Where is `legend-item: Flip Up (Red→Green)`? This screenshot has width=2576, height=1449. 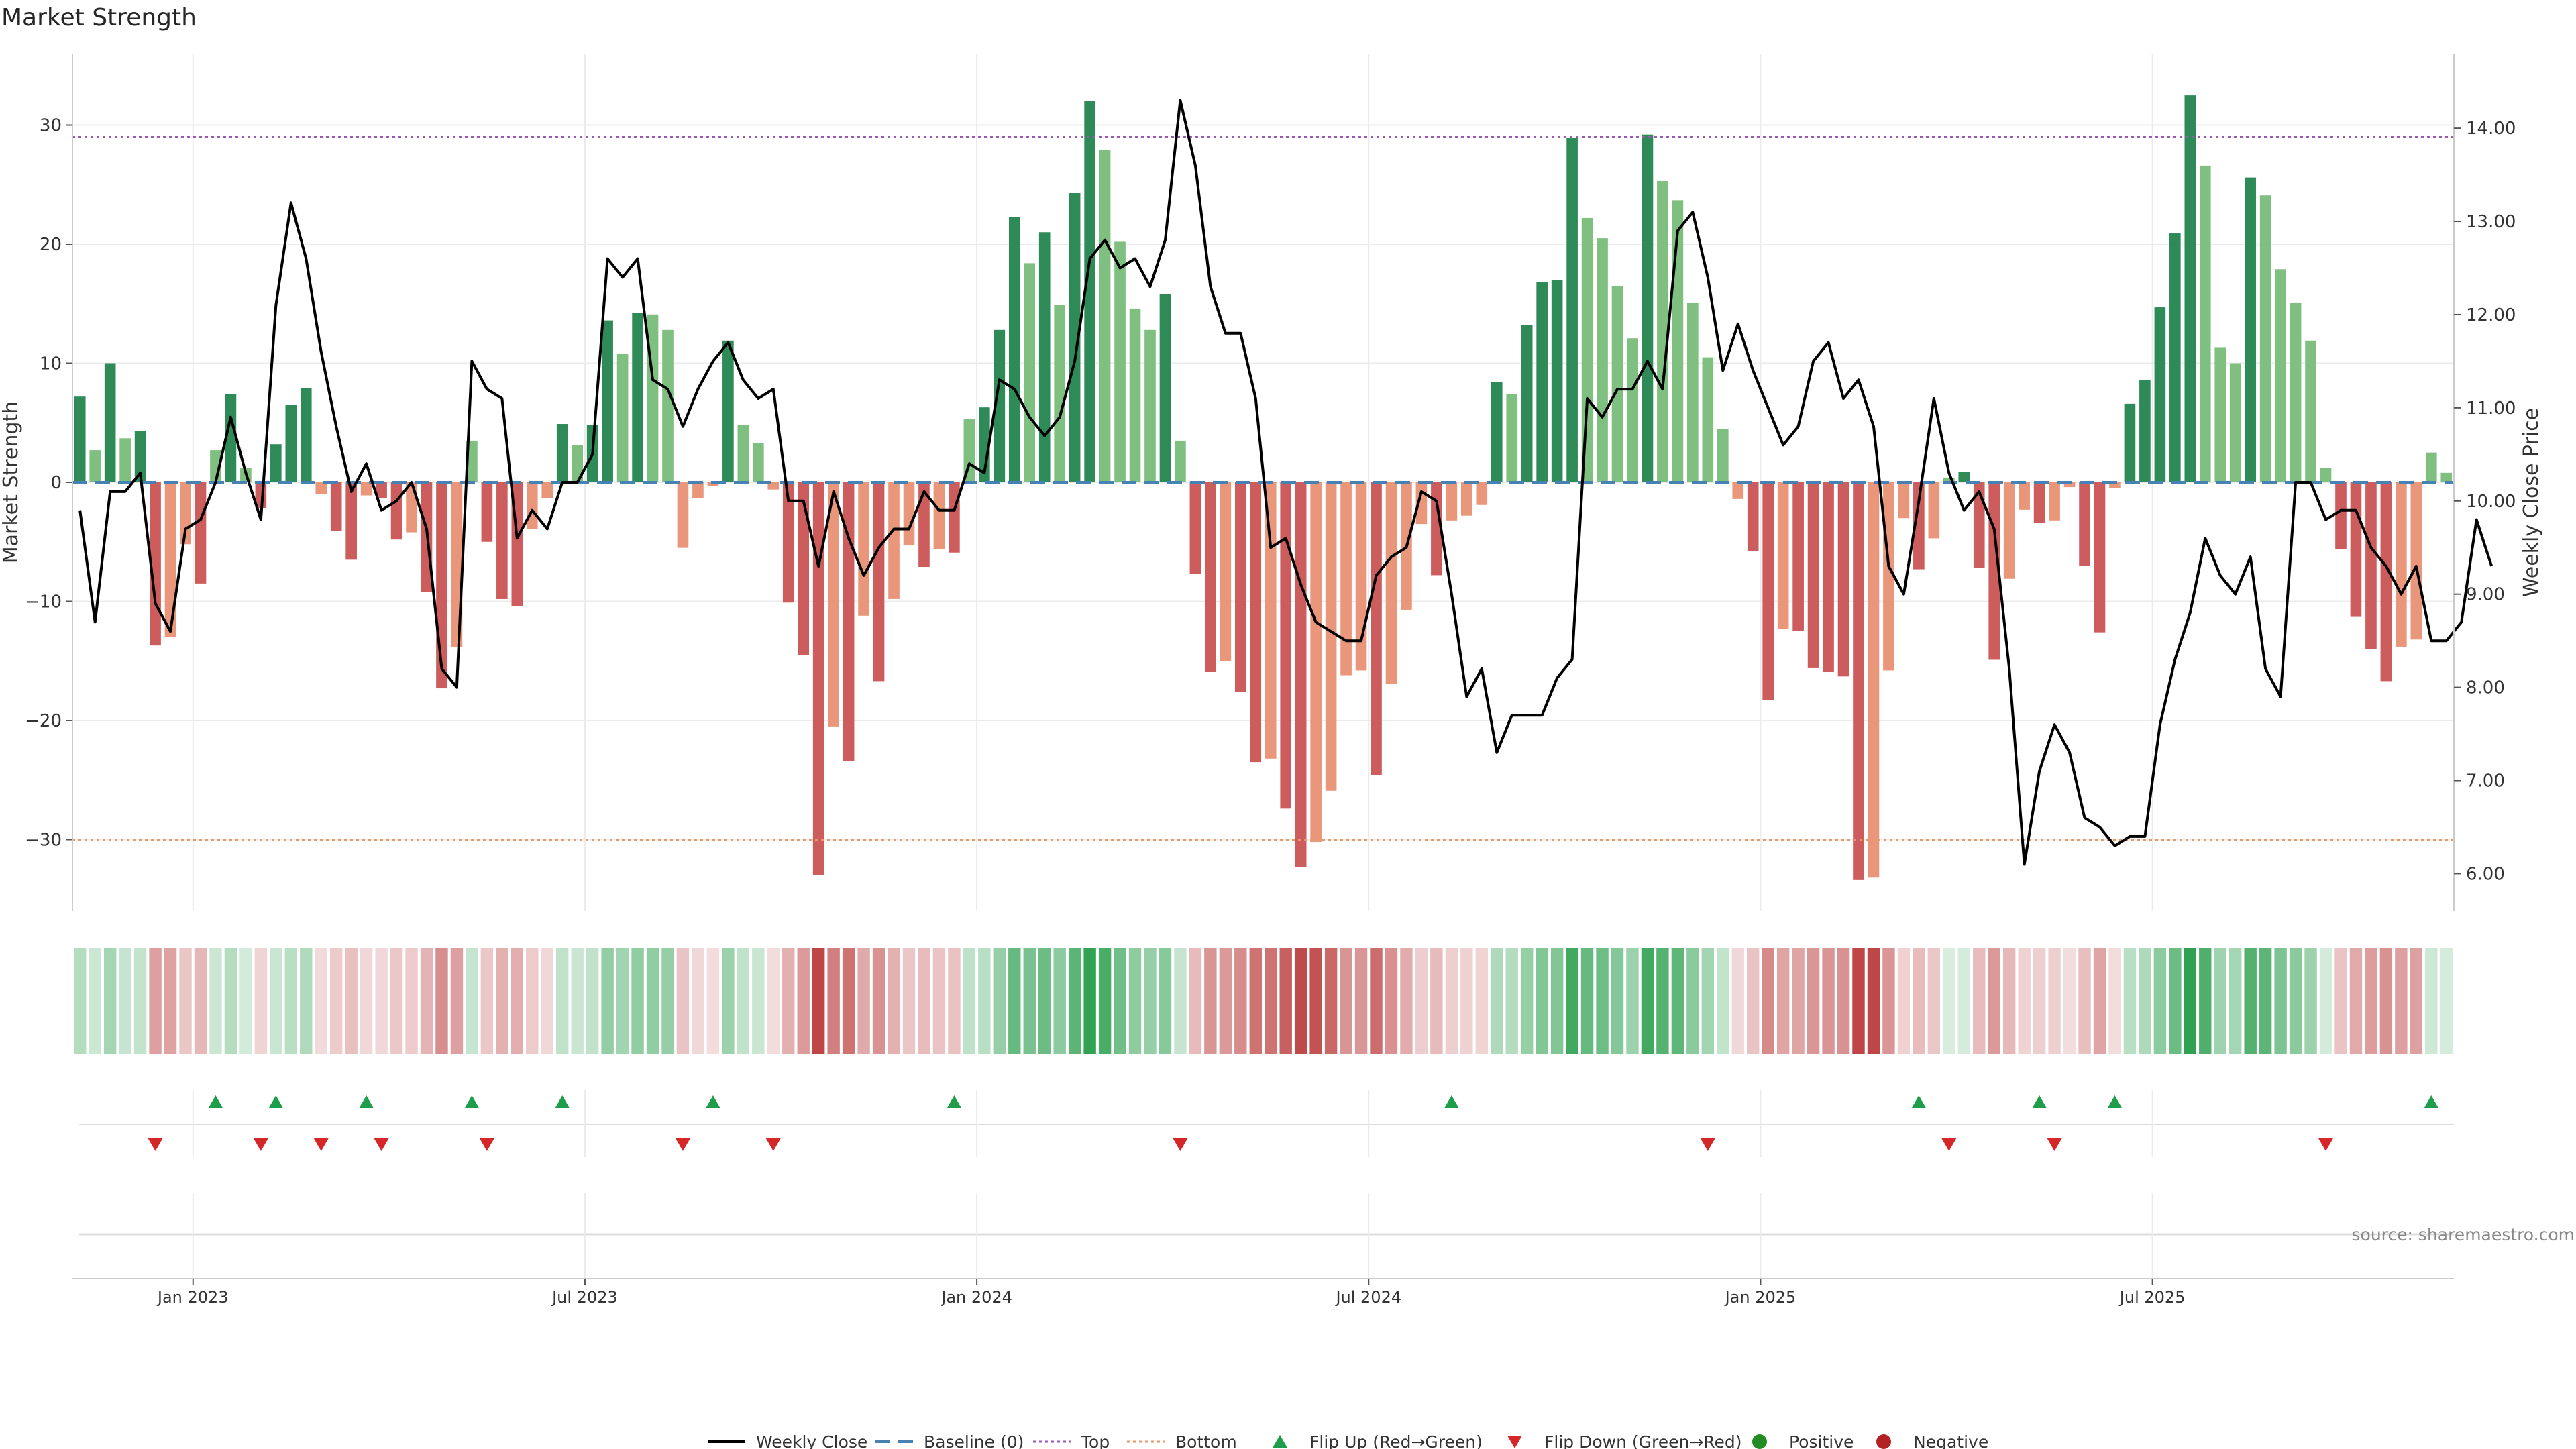 legend-item: Flip Up (Red→Green) is located at coordinates (1378, 1440).